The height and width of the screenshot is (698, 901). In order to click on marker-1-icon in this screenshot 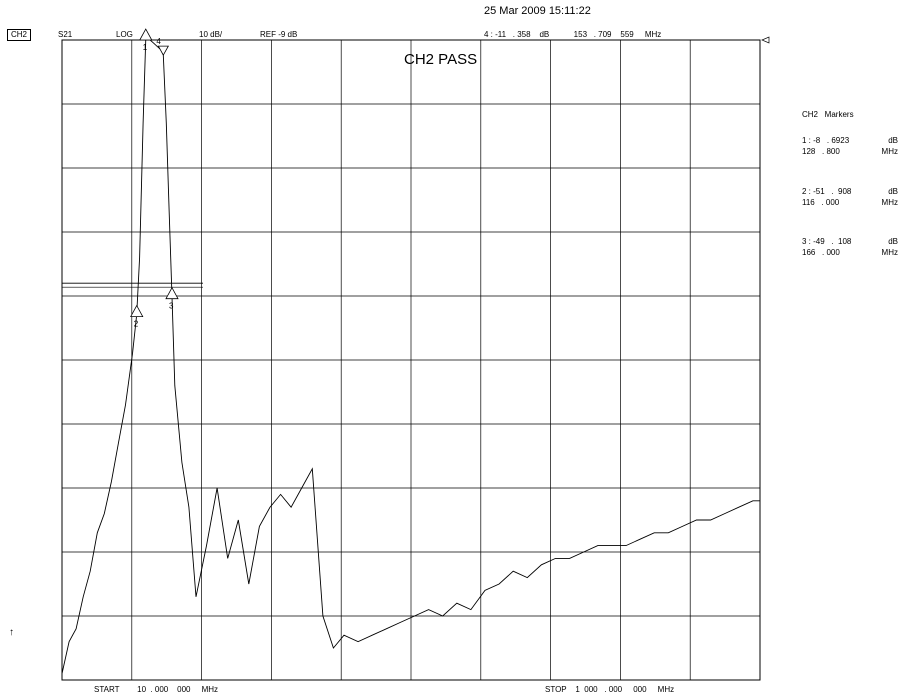, I will do `click(146, 34)`.